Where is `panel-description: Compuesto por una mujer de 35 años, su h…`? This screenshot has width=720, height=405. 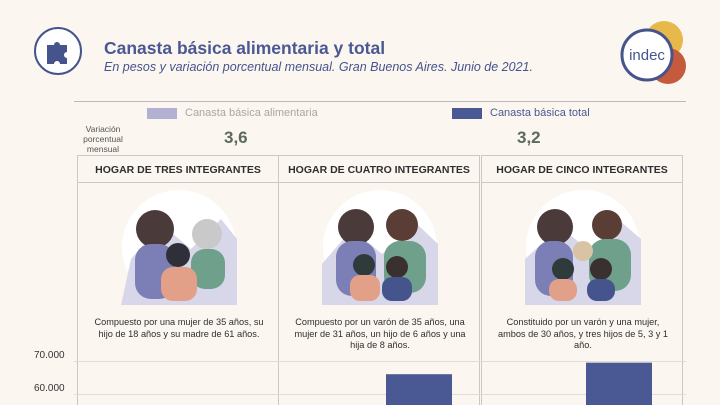
panel-description: Compuesto por una mujer de 35 años, su h… is located at coordinates (179, 328).